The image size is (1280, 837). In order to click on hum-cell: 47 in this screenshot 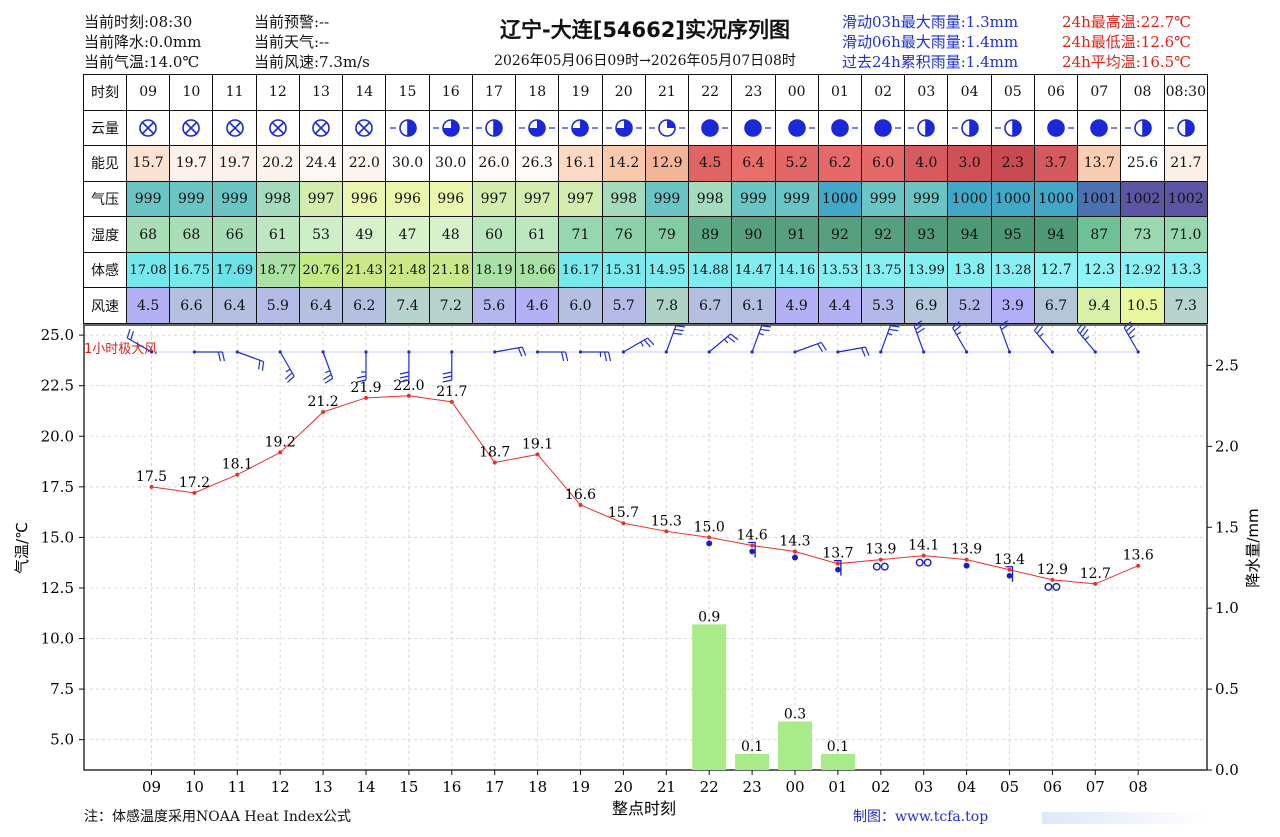, I will do `click(407, 234)`.